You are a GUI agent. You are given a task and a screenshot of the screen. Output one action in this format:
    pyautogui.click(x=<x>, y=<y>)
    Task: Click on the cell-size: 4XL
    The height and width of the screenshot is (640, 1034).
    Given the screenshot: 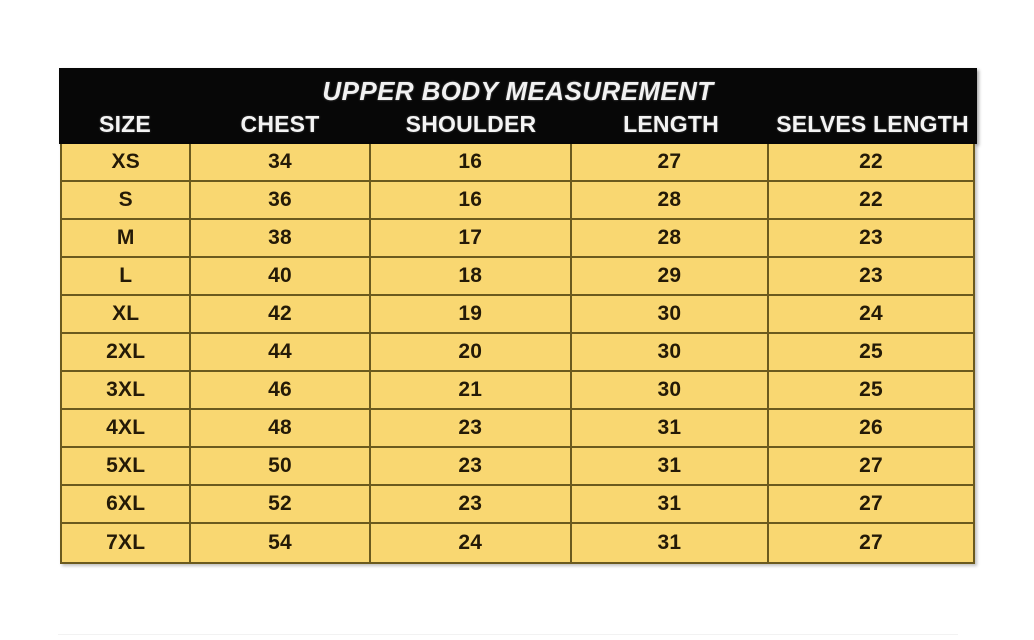 What is the action you would take?
    pyautogui.click(x=127, y=428)
    